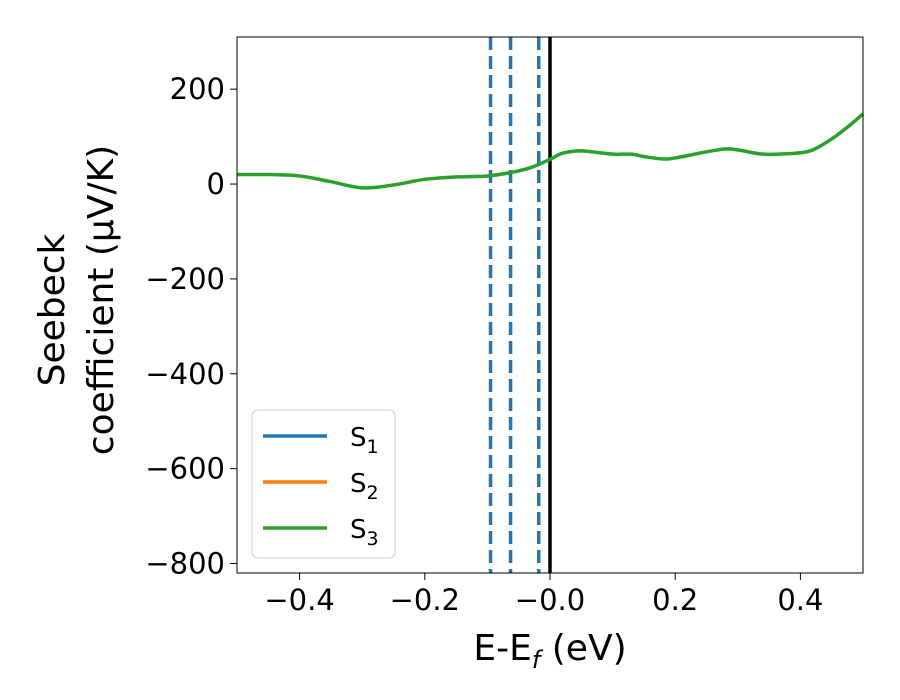 Image resolution: width=900 pixels, height=700 pixels. I want to click on legend-box, so click(323, 484).